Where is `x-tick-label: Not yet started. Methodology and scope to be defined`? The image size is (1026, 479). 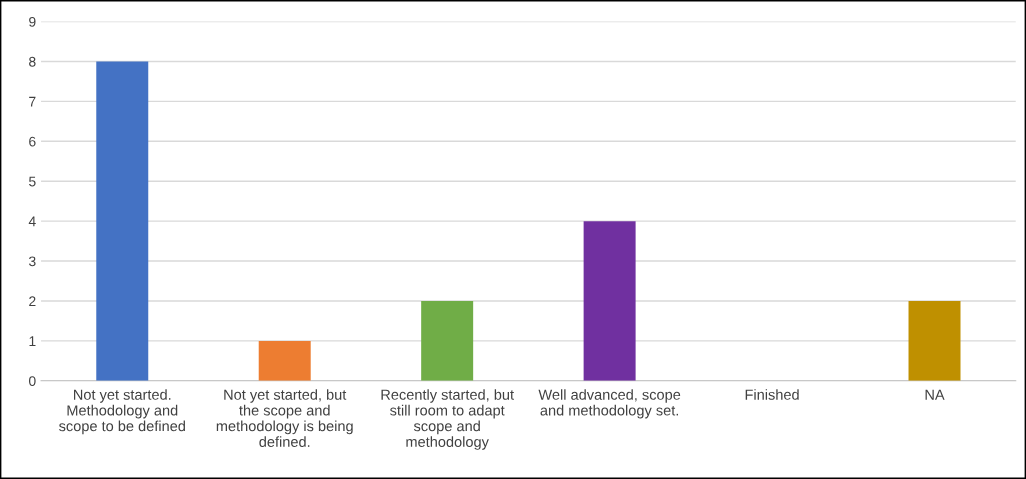
x-tick-label: Not yet started. Methodology and scope to be defined is located at coordinates (122, 412).